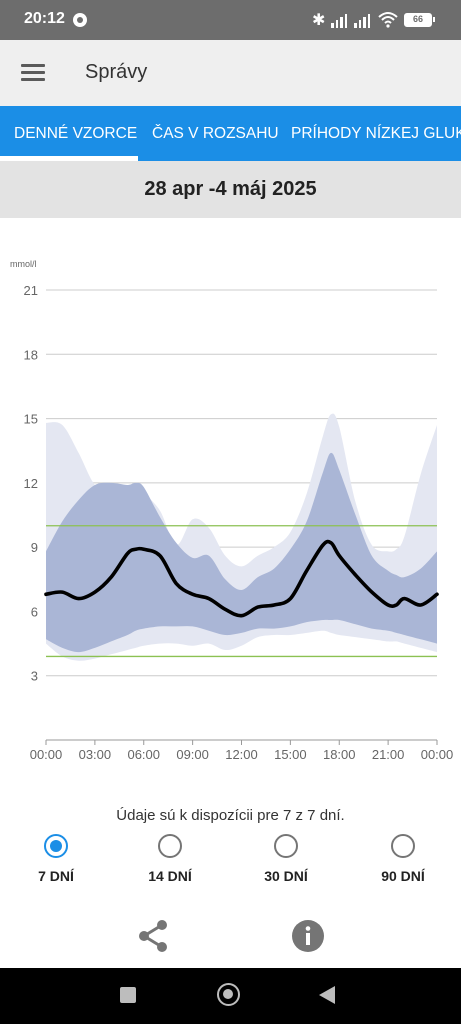 This screenshot has height=1024, width=461. What do you see at coordinates (290, 754) in the screenshot?
I see `x-tick-label: 15:00` at bounding box center [290, 754].